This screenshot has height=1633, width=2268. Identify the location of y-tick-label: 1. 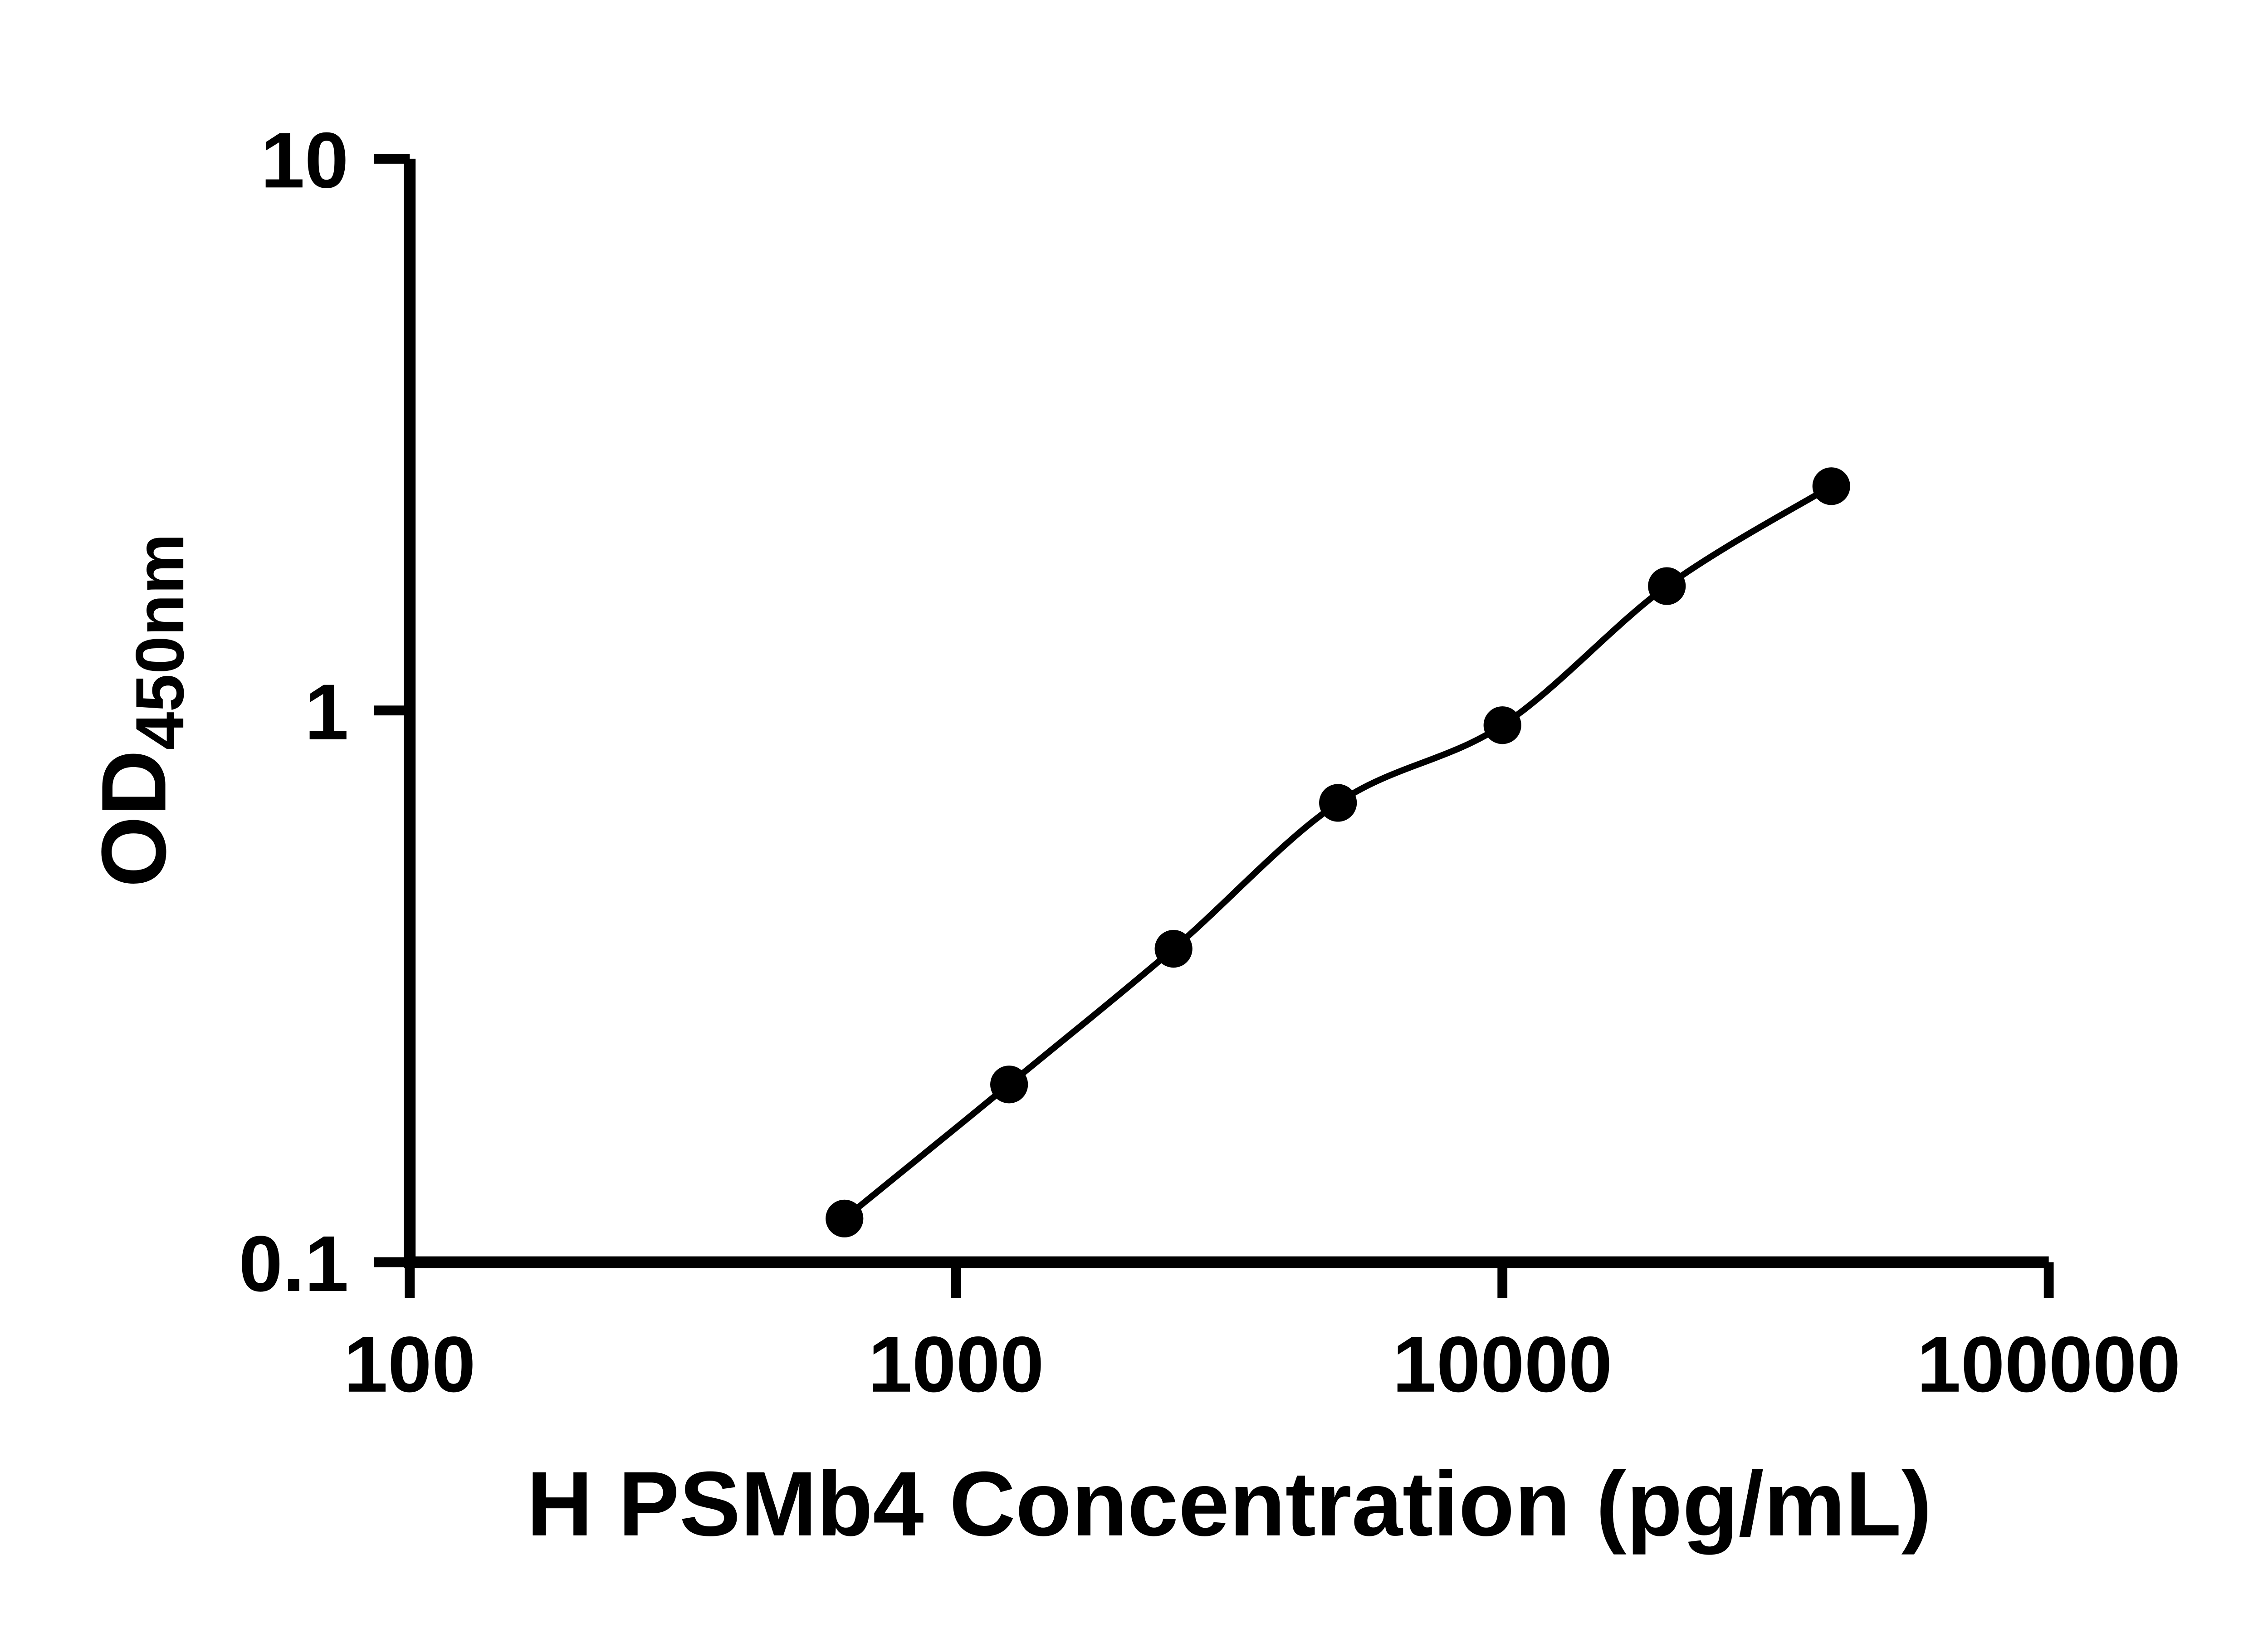
(327, 712).